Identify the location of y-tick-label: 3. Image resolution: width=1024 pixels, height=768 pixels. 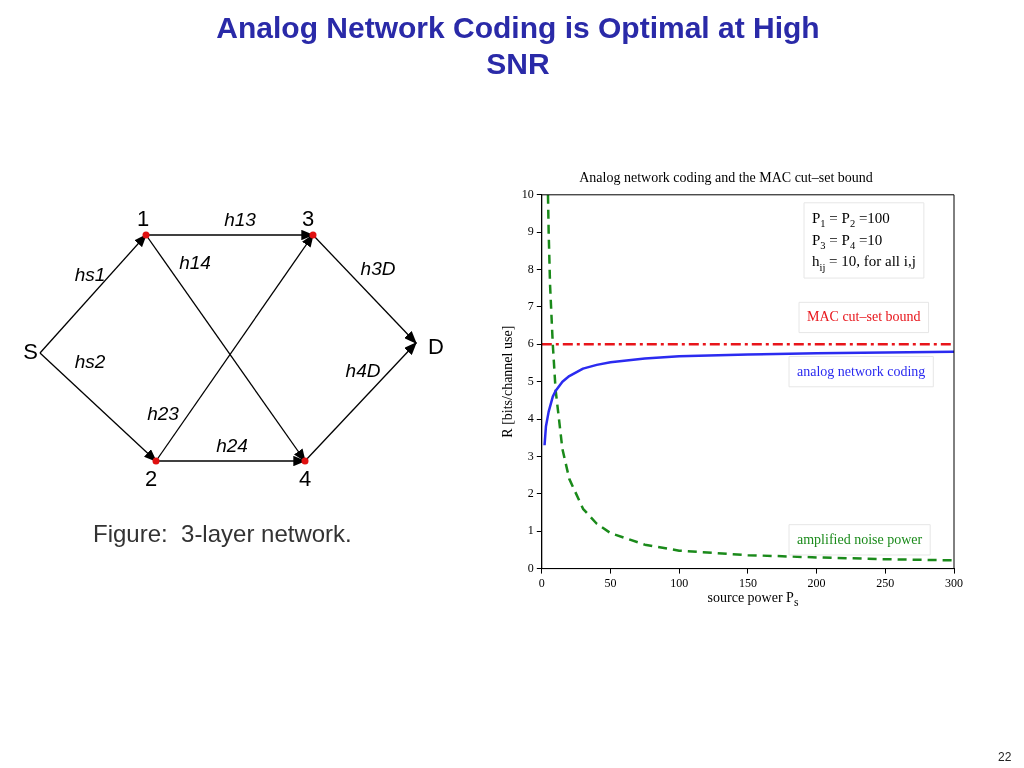
(530, 455).